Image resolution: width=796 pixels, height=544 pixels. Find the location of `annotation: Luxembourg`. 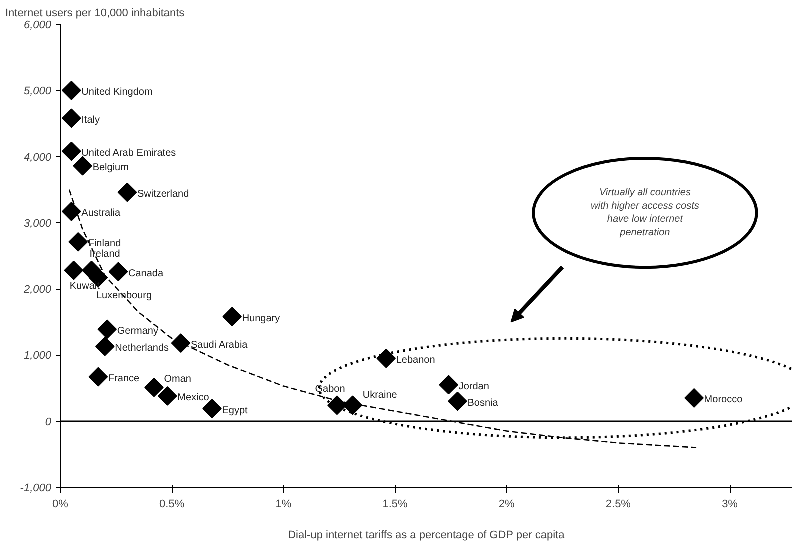

annotation: Luxembourg is located at coordinates (124, 296).